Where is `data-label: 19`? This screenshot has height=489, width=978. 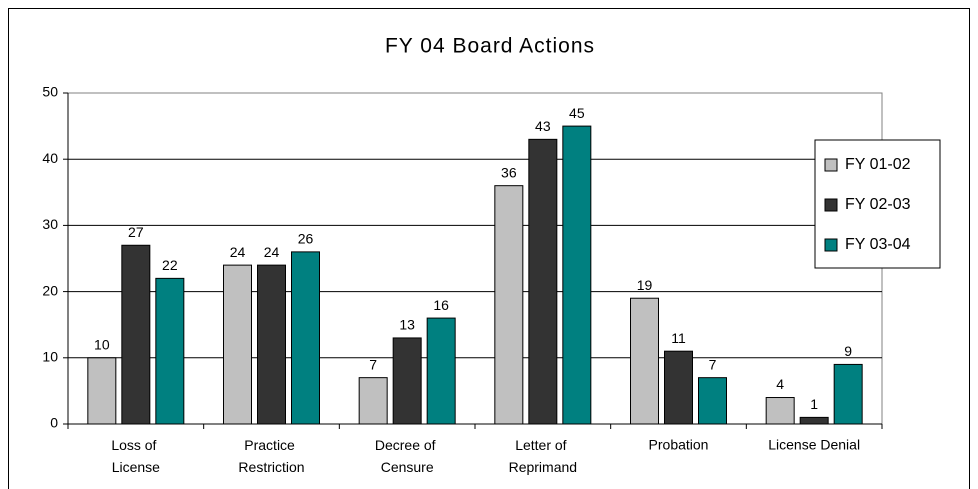
data-label: 19 is located at coordinates (645, 285).